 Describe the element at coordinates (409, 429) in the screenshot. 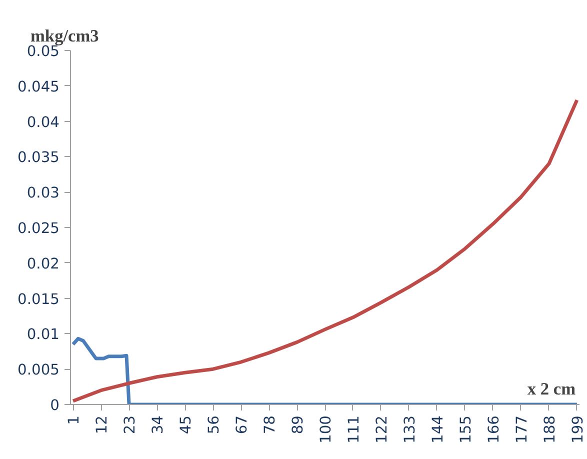

I see `x-tick-label: 133` at that location.